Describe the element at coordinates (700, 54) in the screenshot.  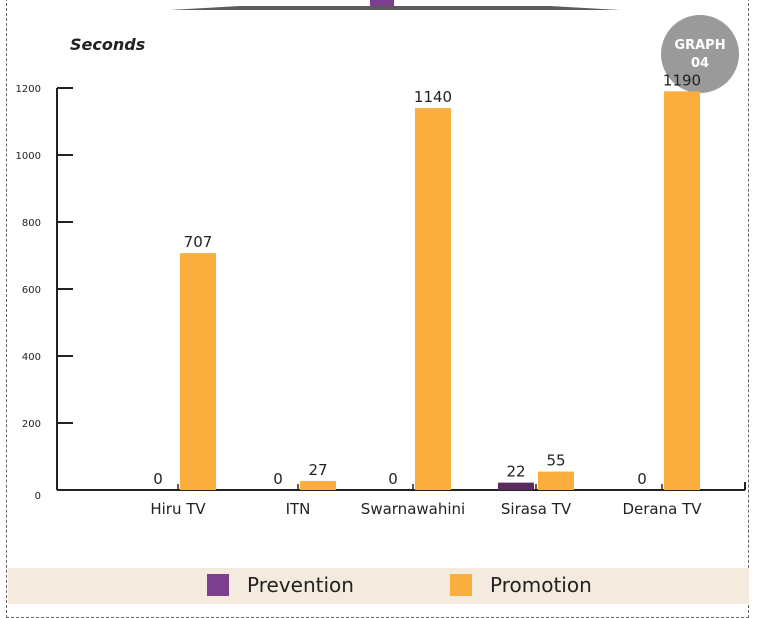
I see `graph-badge: GRAPH 04` at that location.